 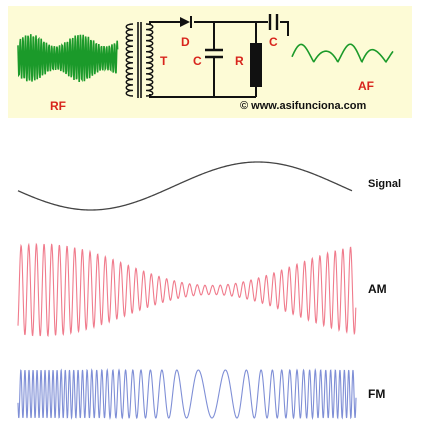 I want to click on signal-label: Signal, so click(x=385, y=184).